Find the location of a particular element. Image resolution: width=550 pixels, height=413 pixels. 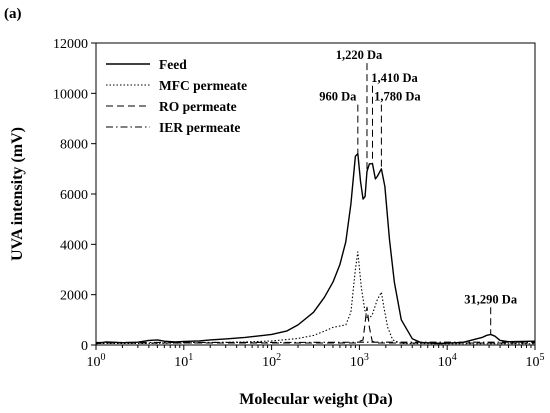

series-line-ro-permeate is located at coordinates (315, 325).